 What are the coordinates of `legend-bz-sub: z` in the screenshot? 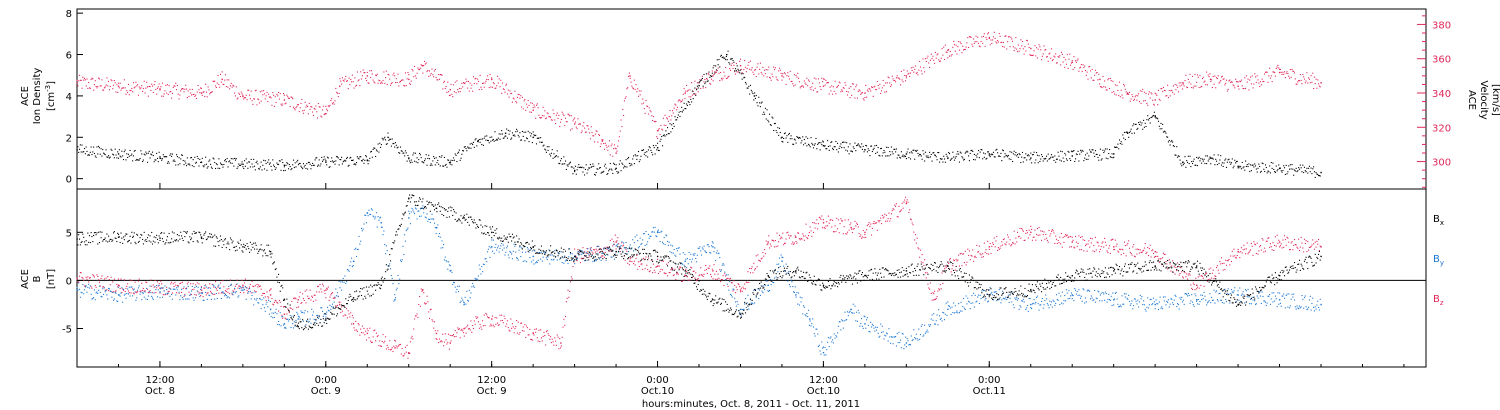 It's located at (1442, 303).